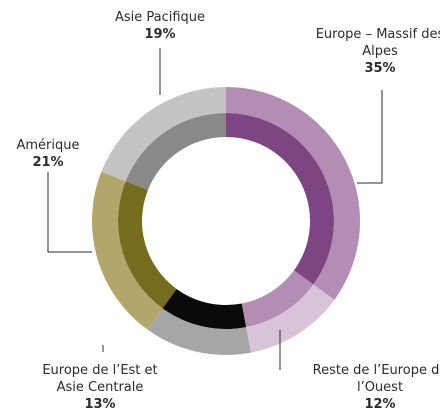 The height and width of the screenshot is (418, 440). Describe the element at coordinates (100, 379) in the screenshot. I see `category-label: Europe de l’Est et Asie Centrale` at that location.